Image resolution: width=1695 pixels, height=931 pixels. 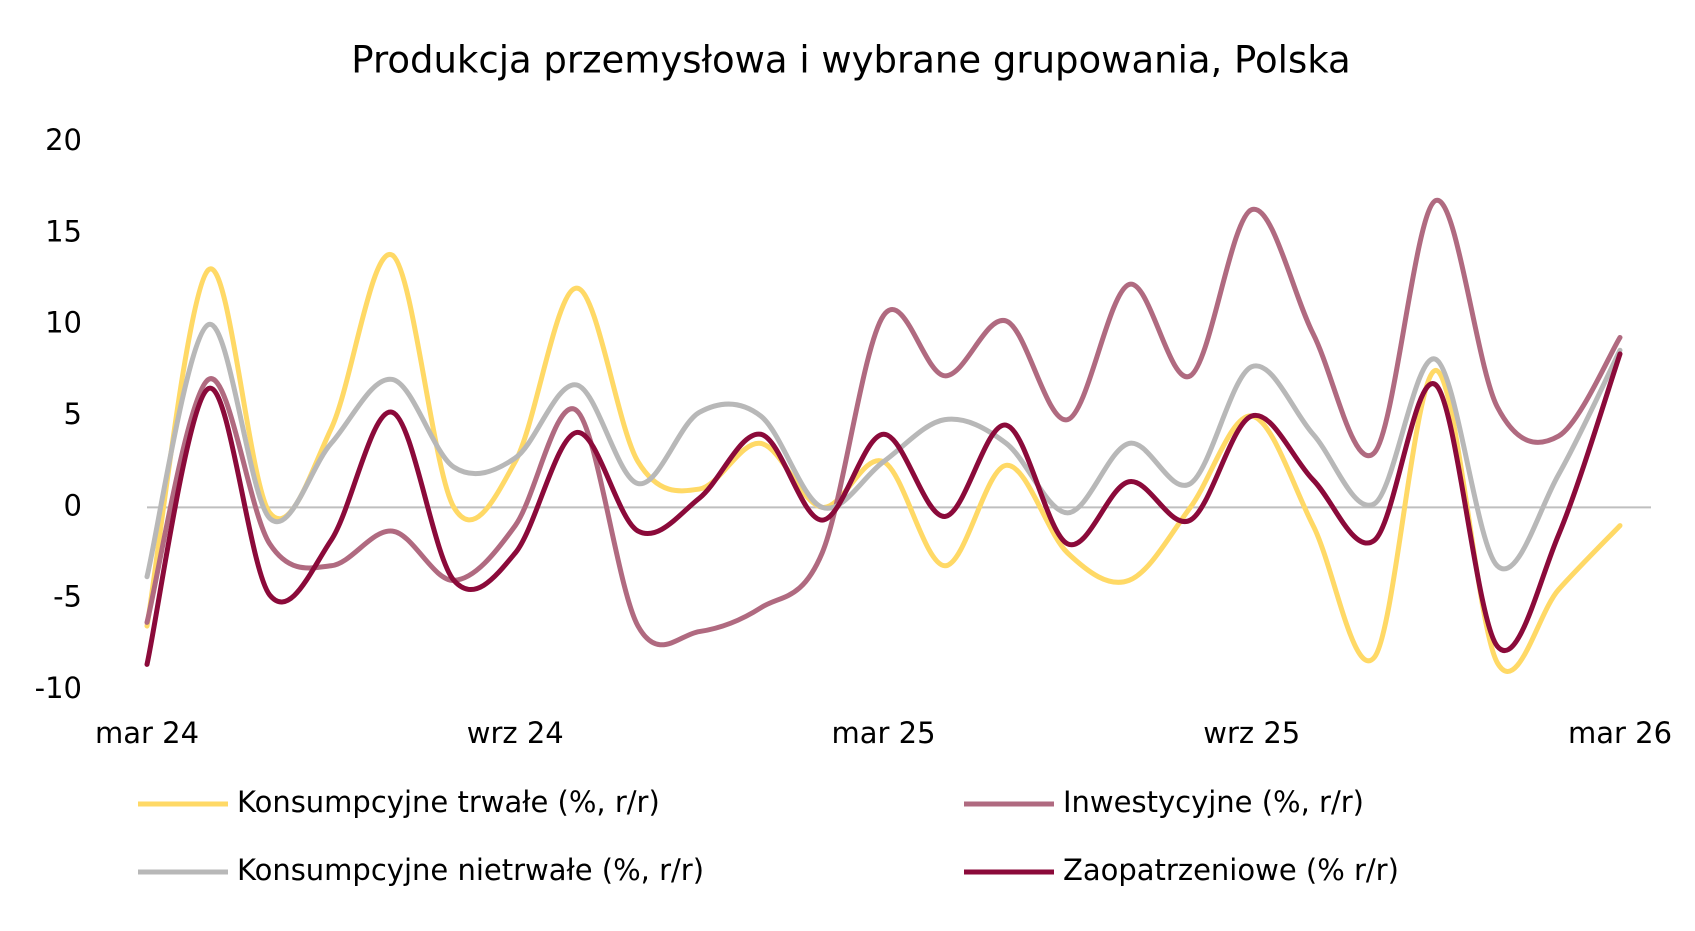 I want to click on y-tick-label: 0, so click(x=73, y=505).